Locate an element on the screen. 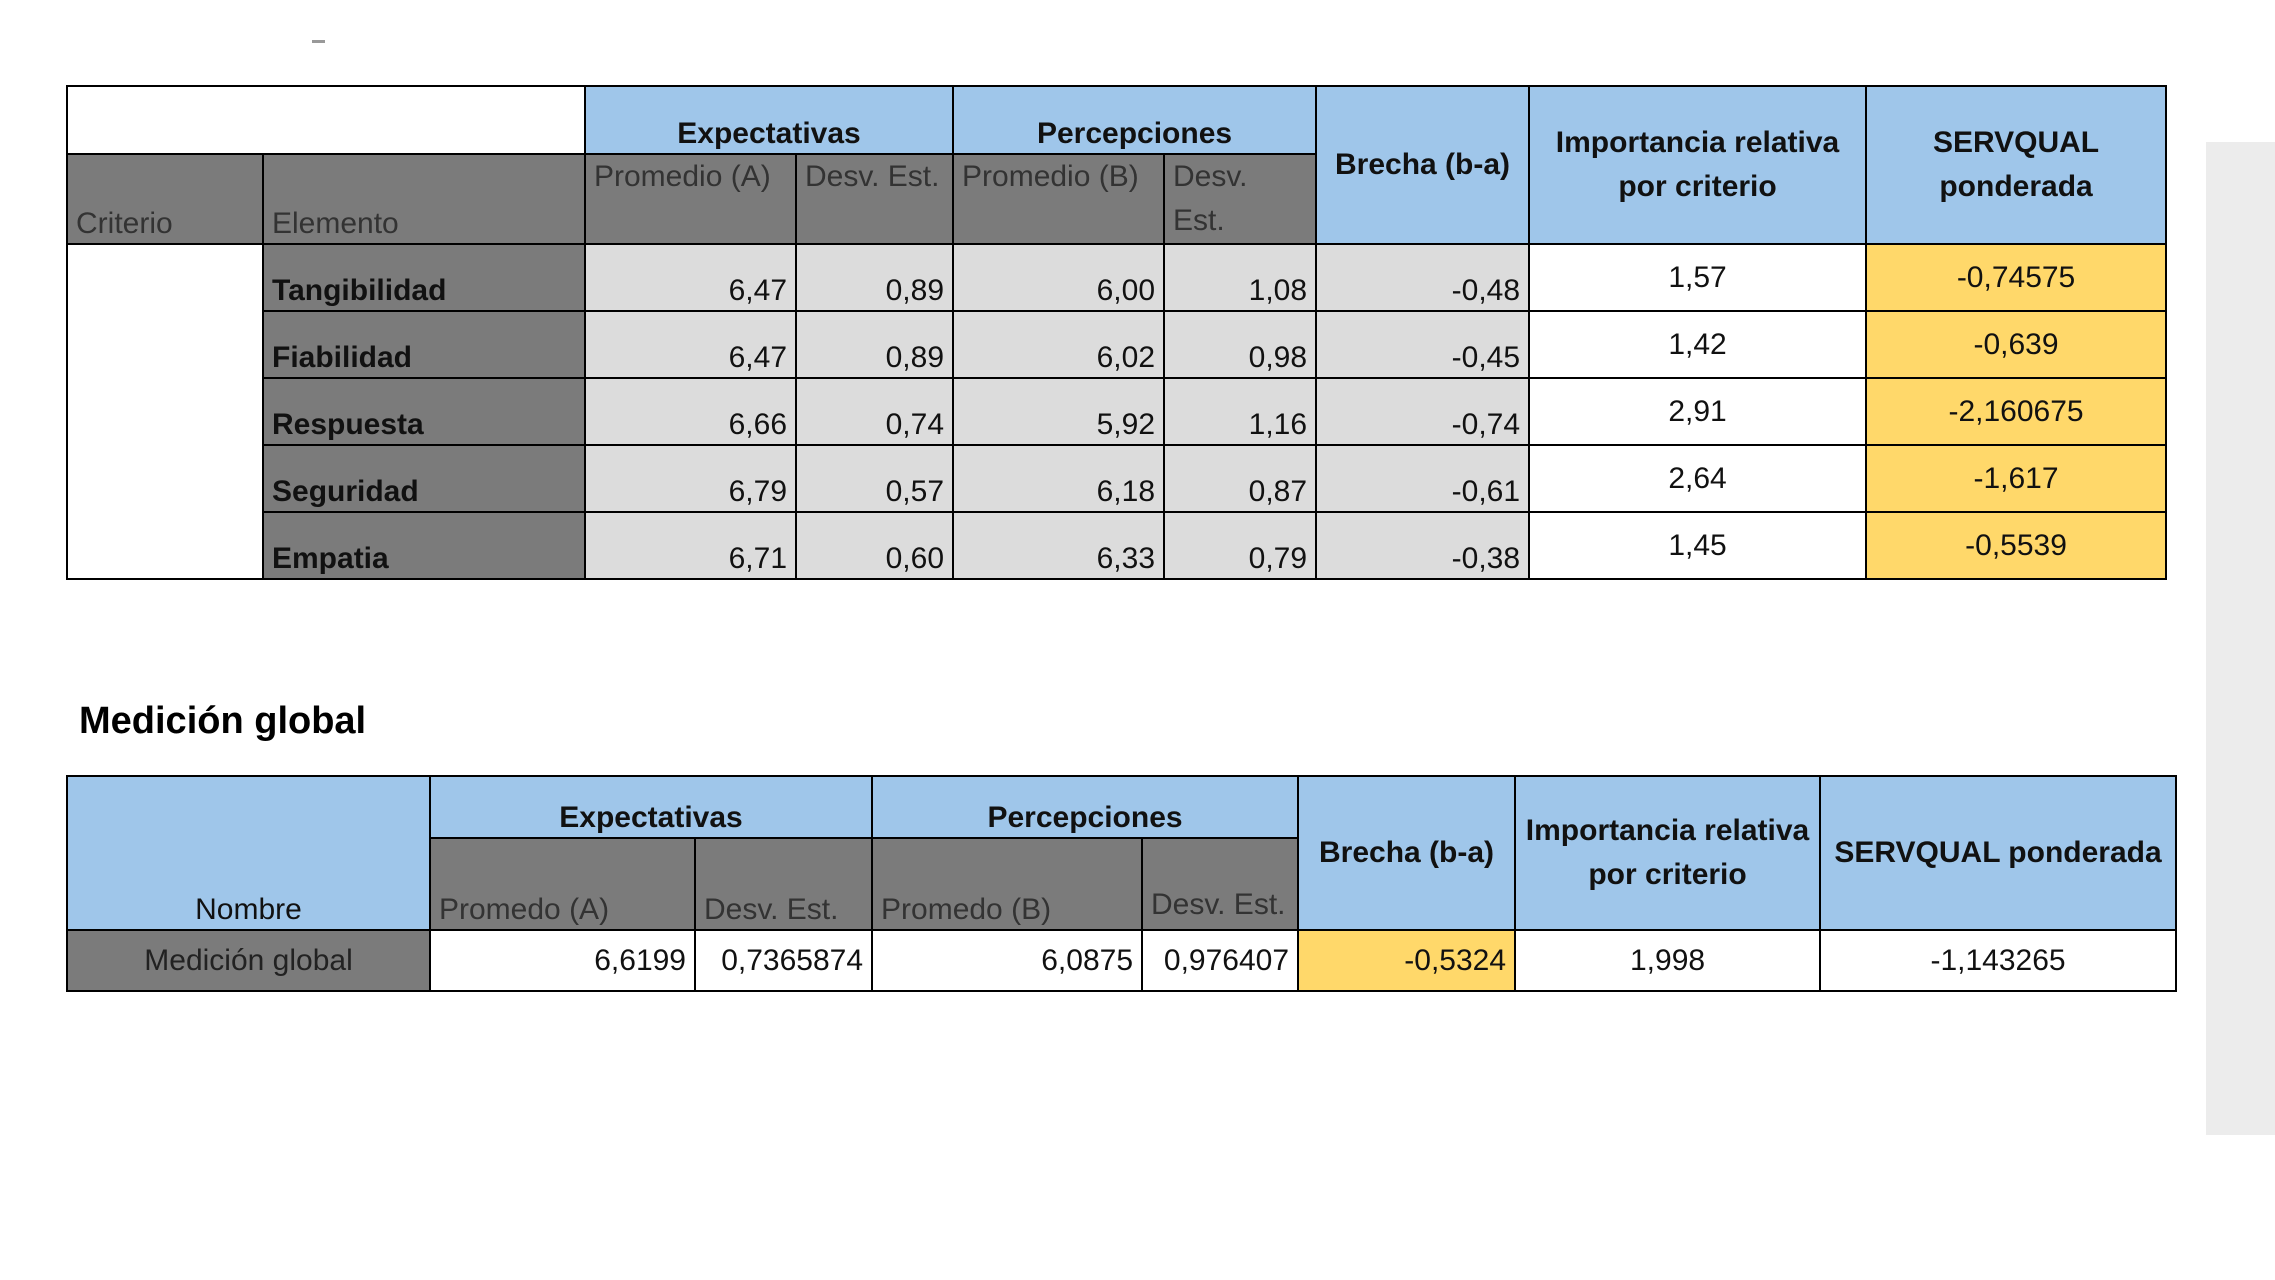  elemento-cell: Empatia is located at coordinates (424, 545).